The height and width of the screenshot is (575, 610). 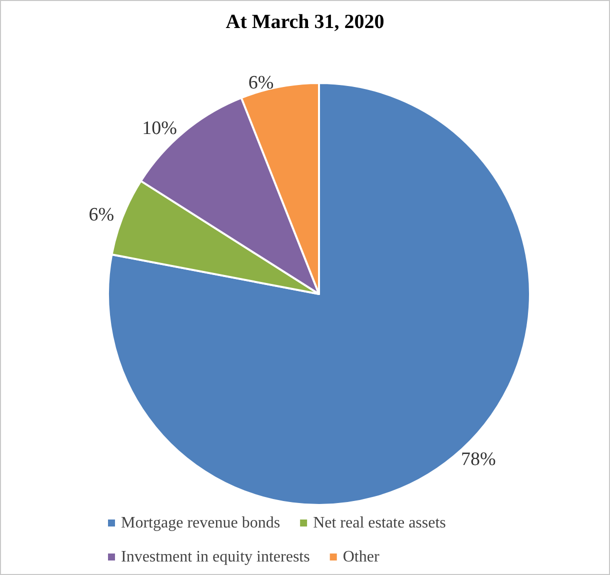 What do you see at coordinates (215, 557) in the screenshot?
I see `legend-label: Investment in equity interests` at bounding box center [215, 557].